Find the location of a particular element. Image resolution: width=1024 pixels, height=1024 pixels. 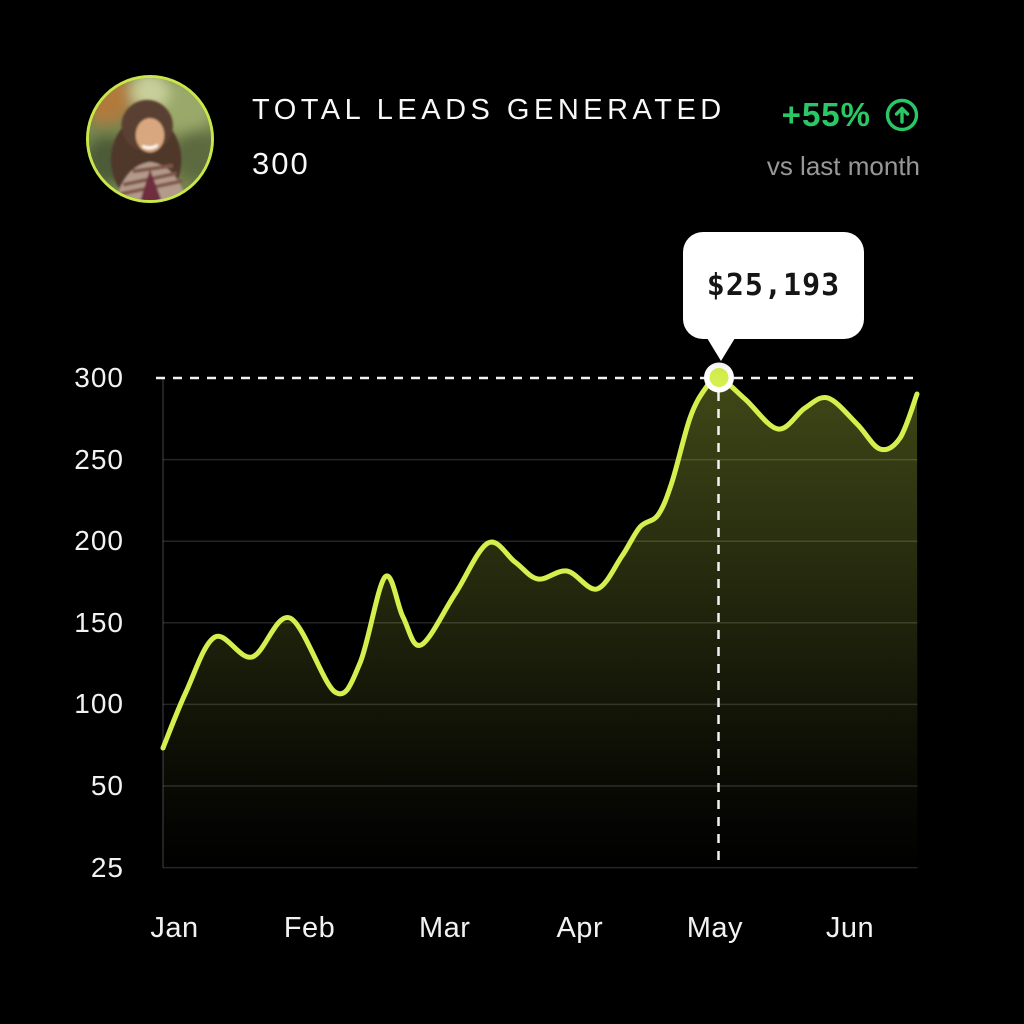

y-tick-label-100: 100 is located at coordinates (99, 704).